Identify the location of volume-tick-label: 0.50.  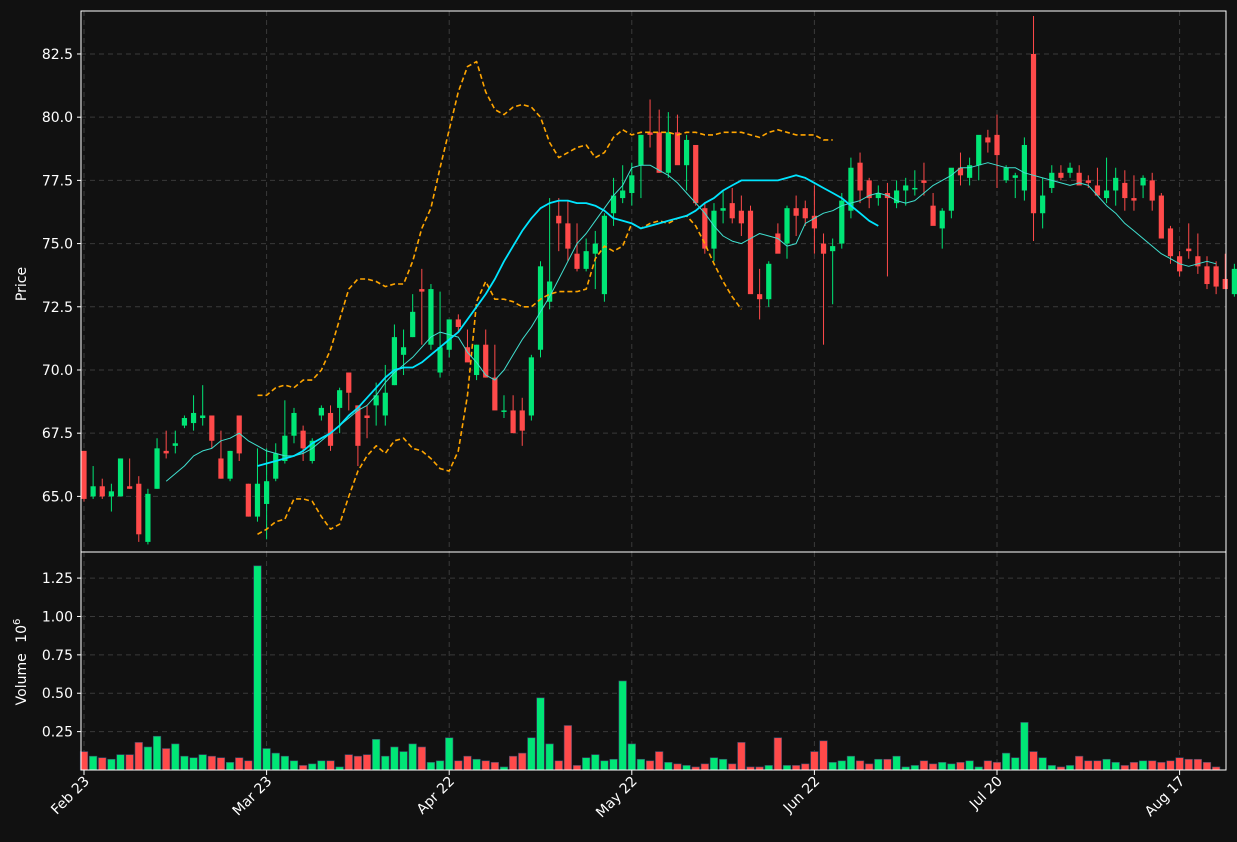
(57, 694).